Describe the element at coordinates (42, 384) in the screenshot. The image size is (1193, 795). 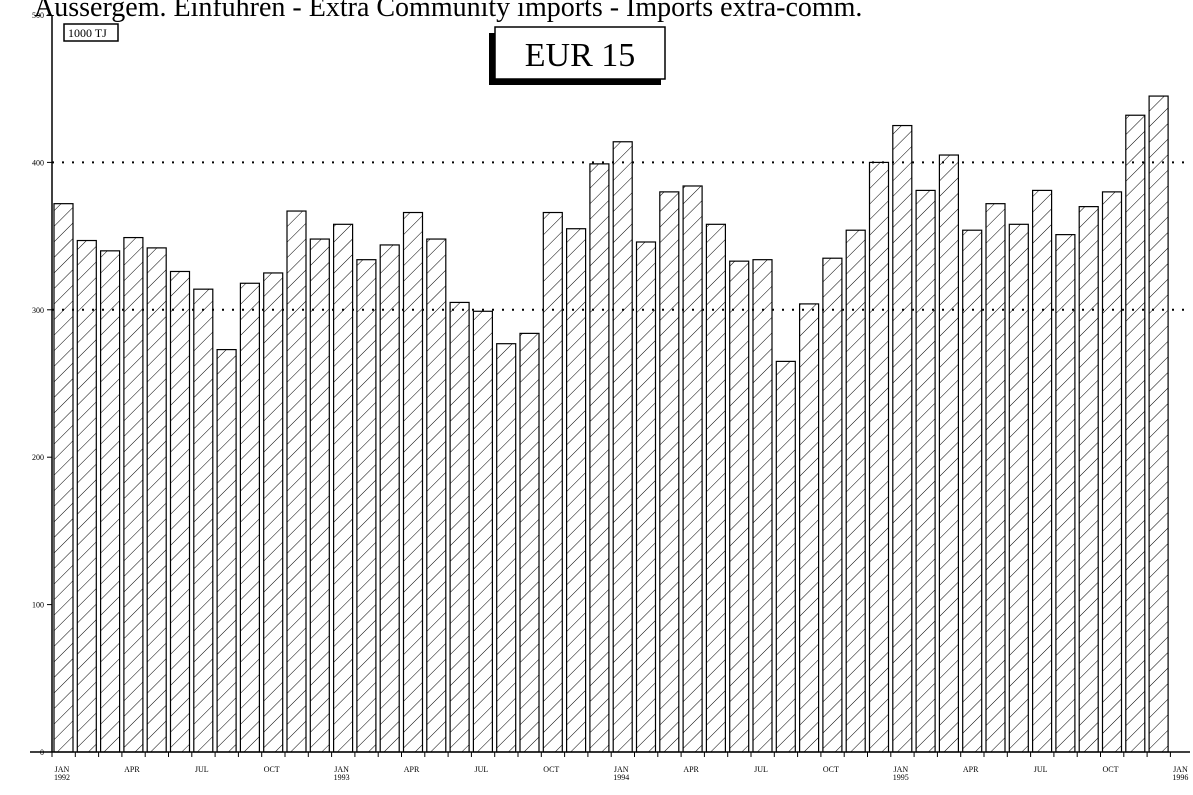
I see `y-tick-labels: 0 100 200 300 400 500` at that location.